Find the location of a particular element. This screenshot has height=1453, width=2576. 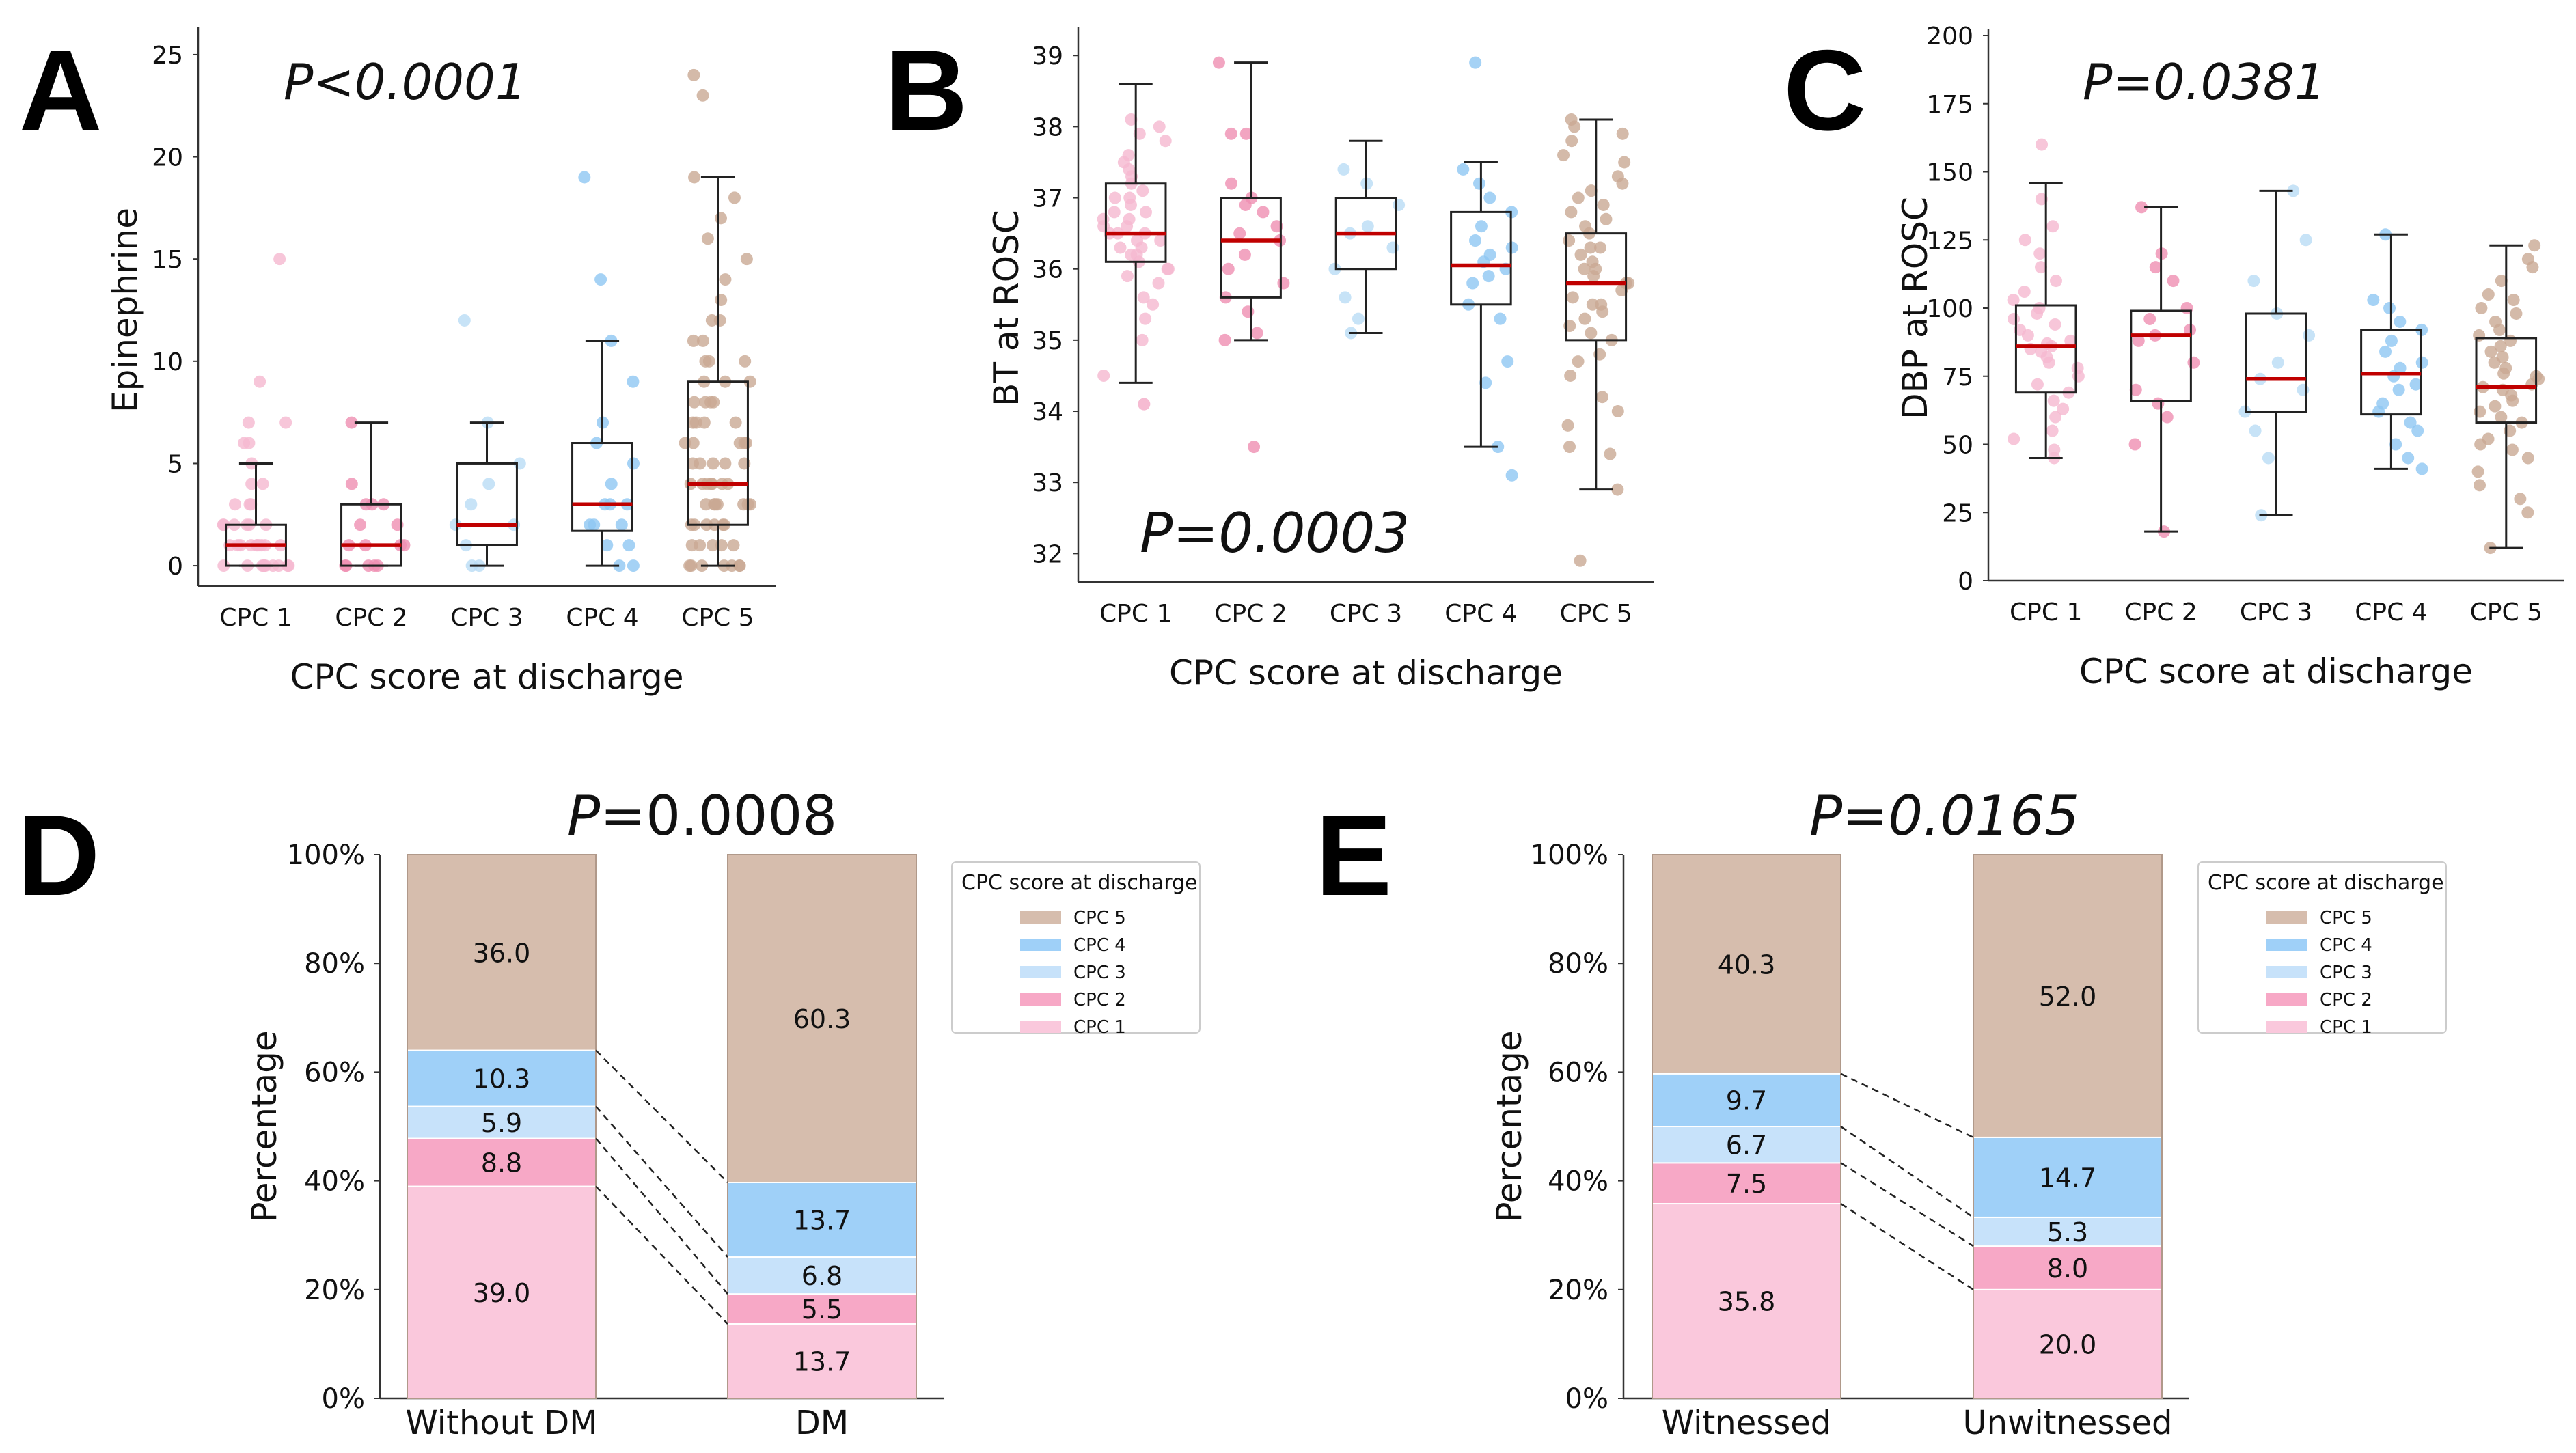

segment-value-label: 5.9 is located at coordinates (501, 1123).